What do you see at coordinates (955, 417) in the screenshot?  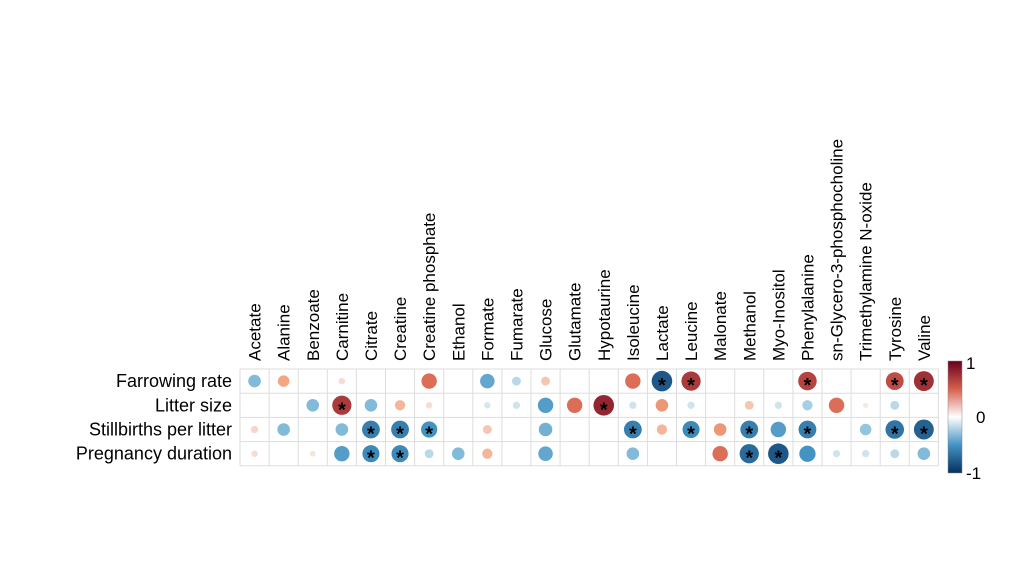 I see `colorbar-gradient` at bounding box center [955, 417].